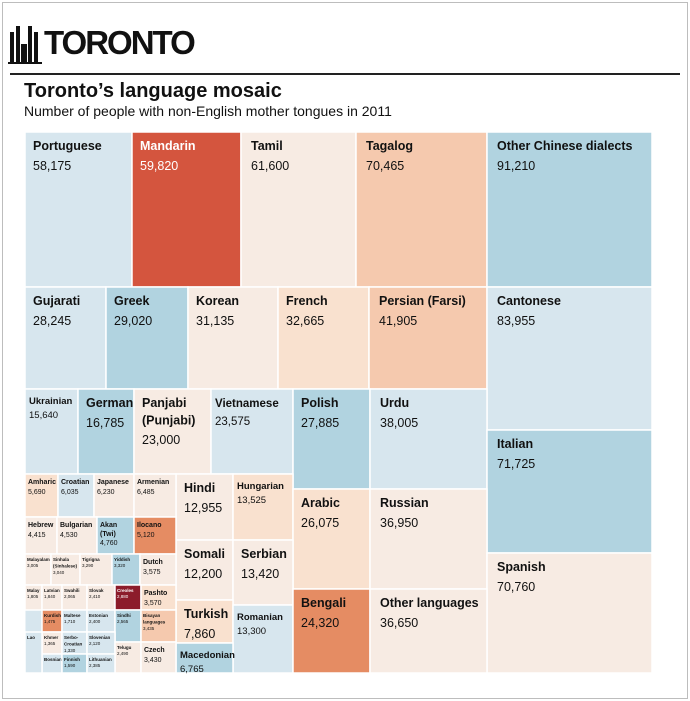 The width and height of the screenshot is (690, 701). Describe the element at coordinates (123, 596) in the screenshot. I see `cell-value: 2,880` at that location.